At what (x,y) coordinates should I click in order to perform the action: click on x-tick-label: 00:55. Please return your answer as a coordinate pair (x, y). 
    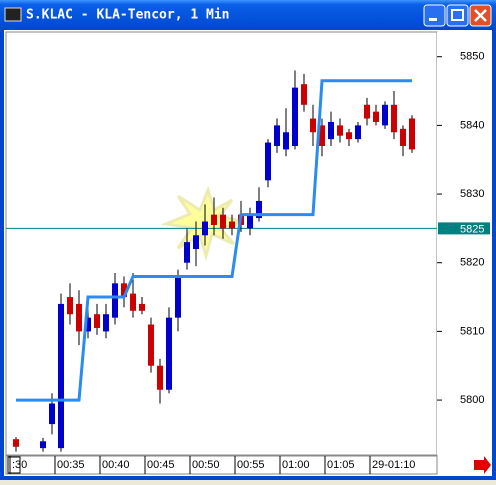
    Looking at the image, I should click on (251, 465).